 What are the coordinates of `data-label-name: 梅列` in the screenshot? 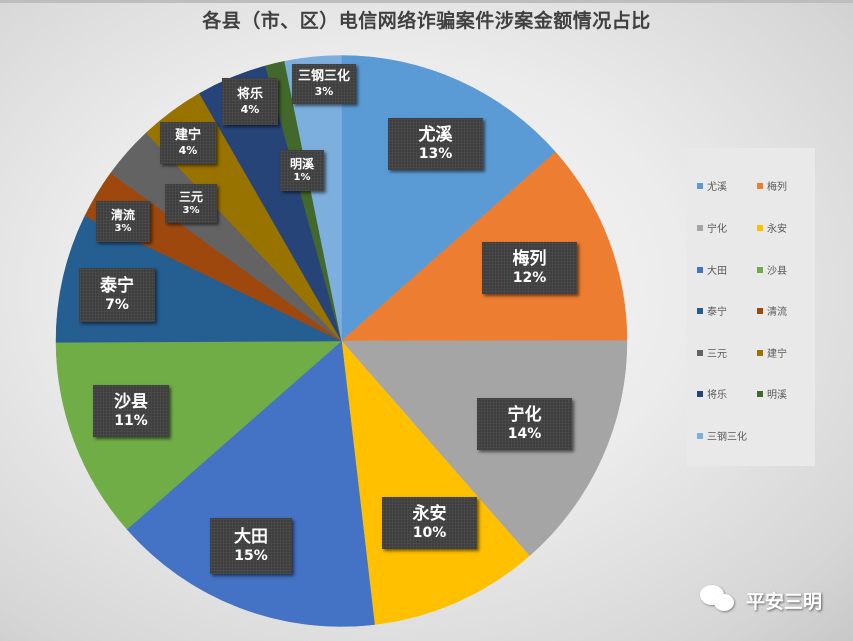 It's located at (529, 258).